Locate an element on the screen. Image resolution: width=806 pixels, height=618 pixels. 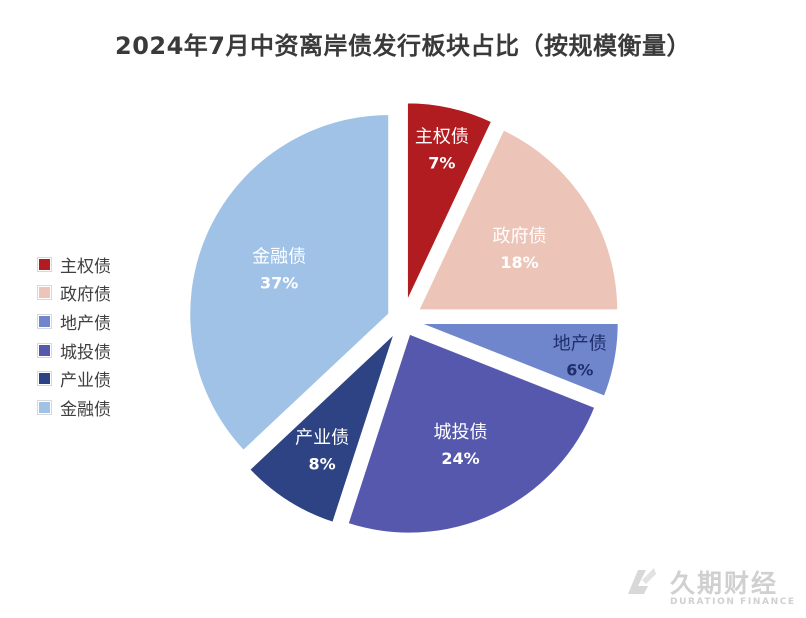
legend-label: 金融债 is located at coordinates (85, 409).